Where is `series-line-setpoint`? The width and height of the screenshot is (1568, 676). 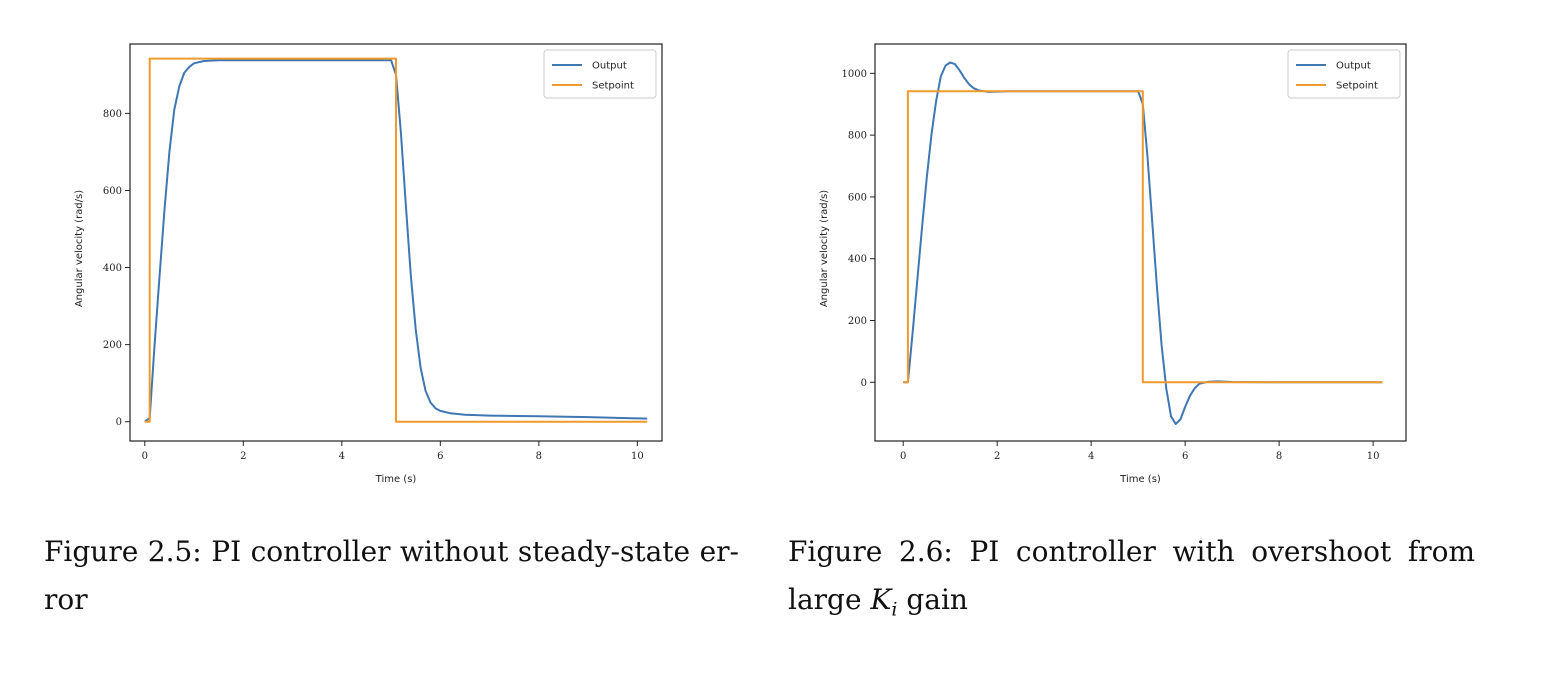
series-line-setpoint is located at coordinates (1143, 237).